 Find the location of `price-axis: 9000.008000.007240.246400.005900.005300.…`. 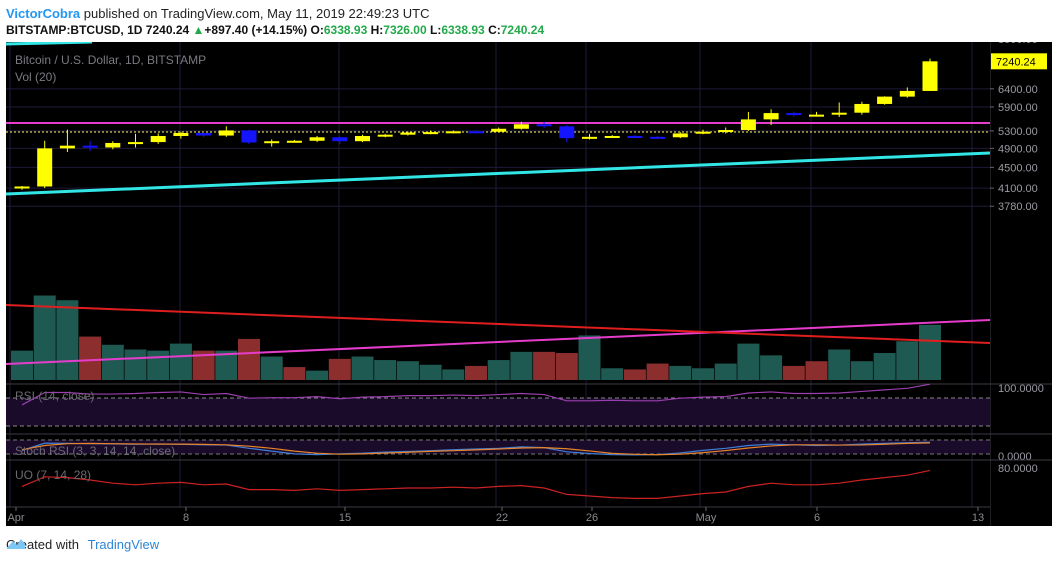

price-axis: 9000.008000.007240.246400.005900.005300.… is located at coordinates (1021, 284).